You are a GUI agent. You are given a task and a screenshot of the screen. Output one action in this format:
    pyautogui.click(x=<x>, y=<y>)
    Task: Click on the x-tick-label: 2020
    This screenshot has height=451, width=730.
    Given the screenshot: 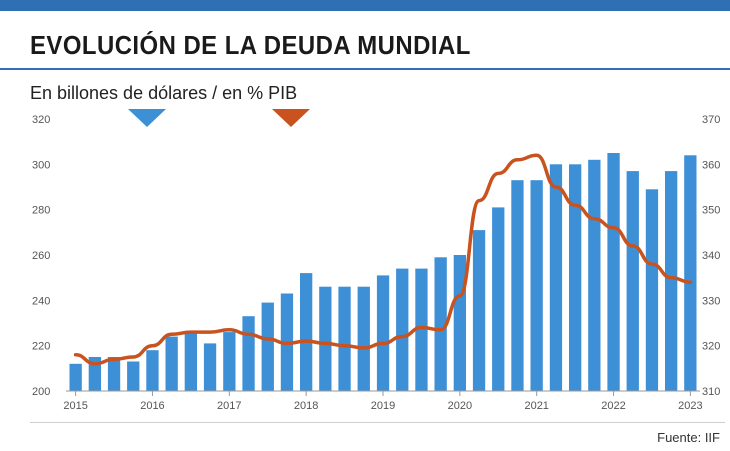 What is the action you would take?
    pyautogui.click(x=460, y=406)
    